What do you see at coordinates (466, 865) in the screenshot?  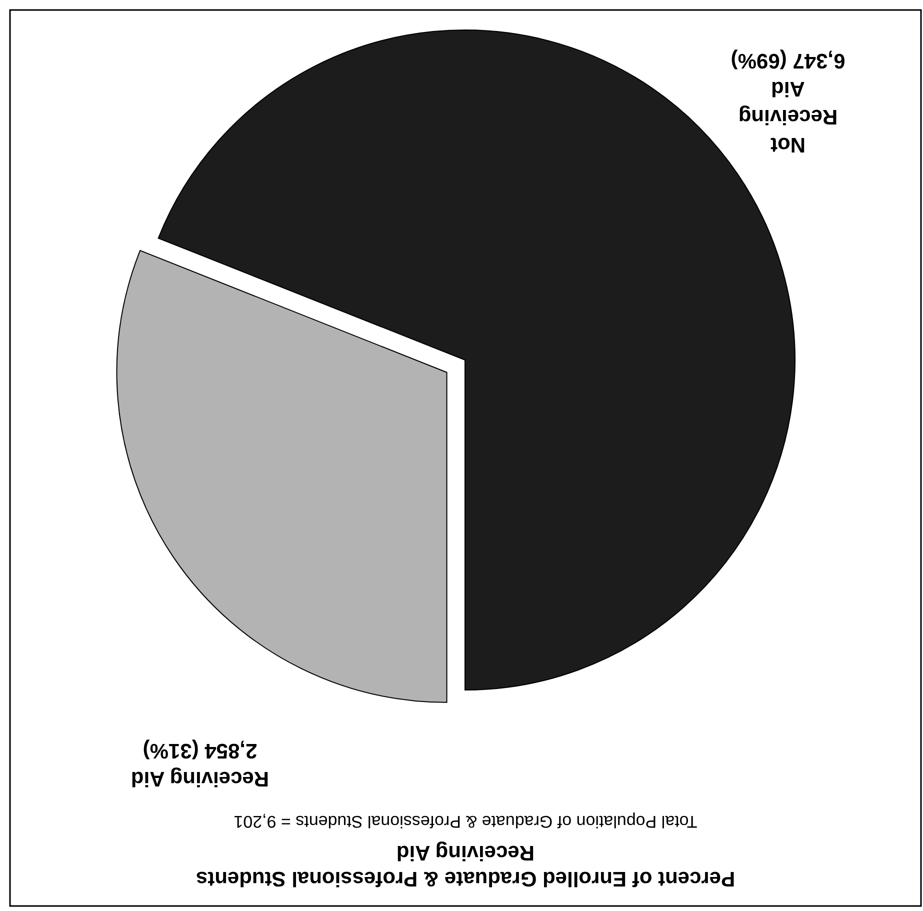 I see `text: Percent of Enrolled Graduate & Professional Students Receiving Aid` at bounding box center [466, 865].